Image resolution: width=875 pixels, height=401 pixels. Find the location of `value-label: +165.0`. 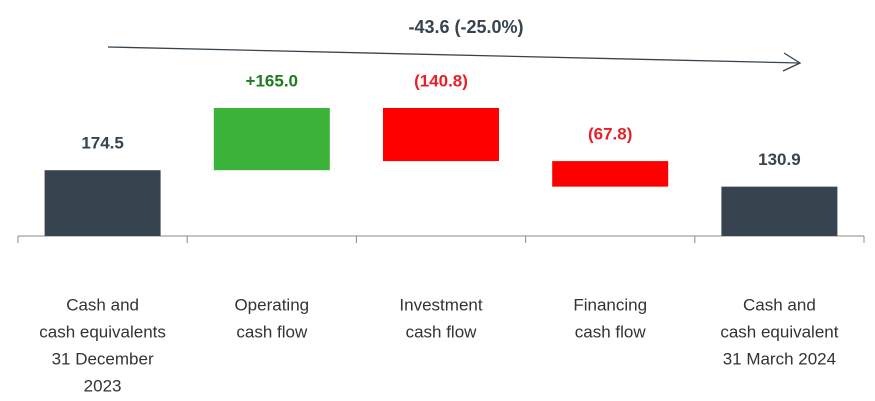

value-label: +165.0 is located at coordinates (272, 80).